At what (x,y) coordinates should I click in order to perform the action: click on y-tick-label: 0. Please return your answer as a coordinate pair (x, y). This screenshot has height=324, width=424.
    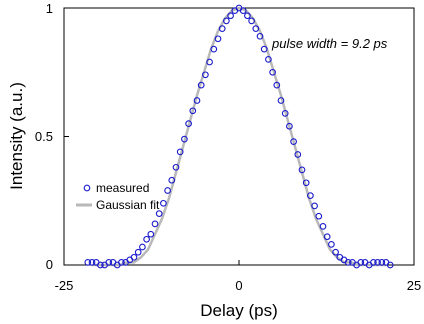
    Looking at the image, I should click on (49, 264).